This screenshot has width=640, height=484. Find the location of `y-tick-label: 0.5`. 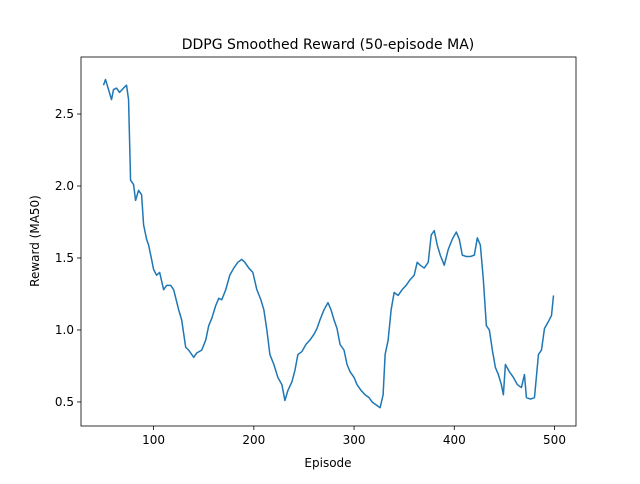

y-tick-label: 0.5 is located at coordinates (64, 402).